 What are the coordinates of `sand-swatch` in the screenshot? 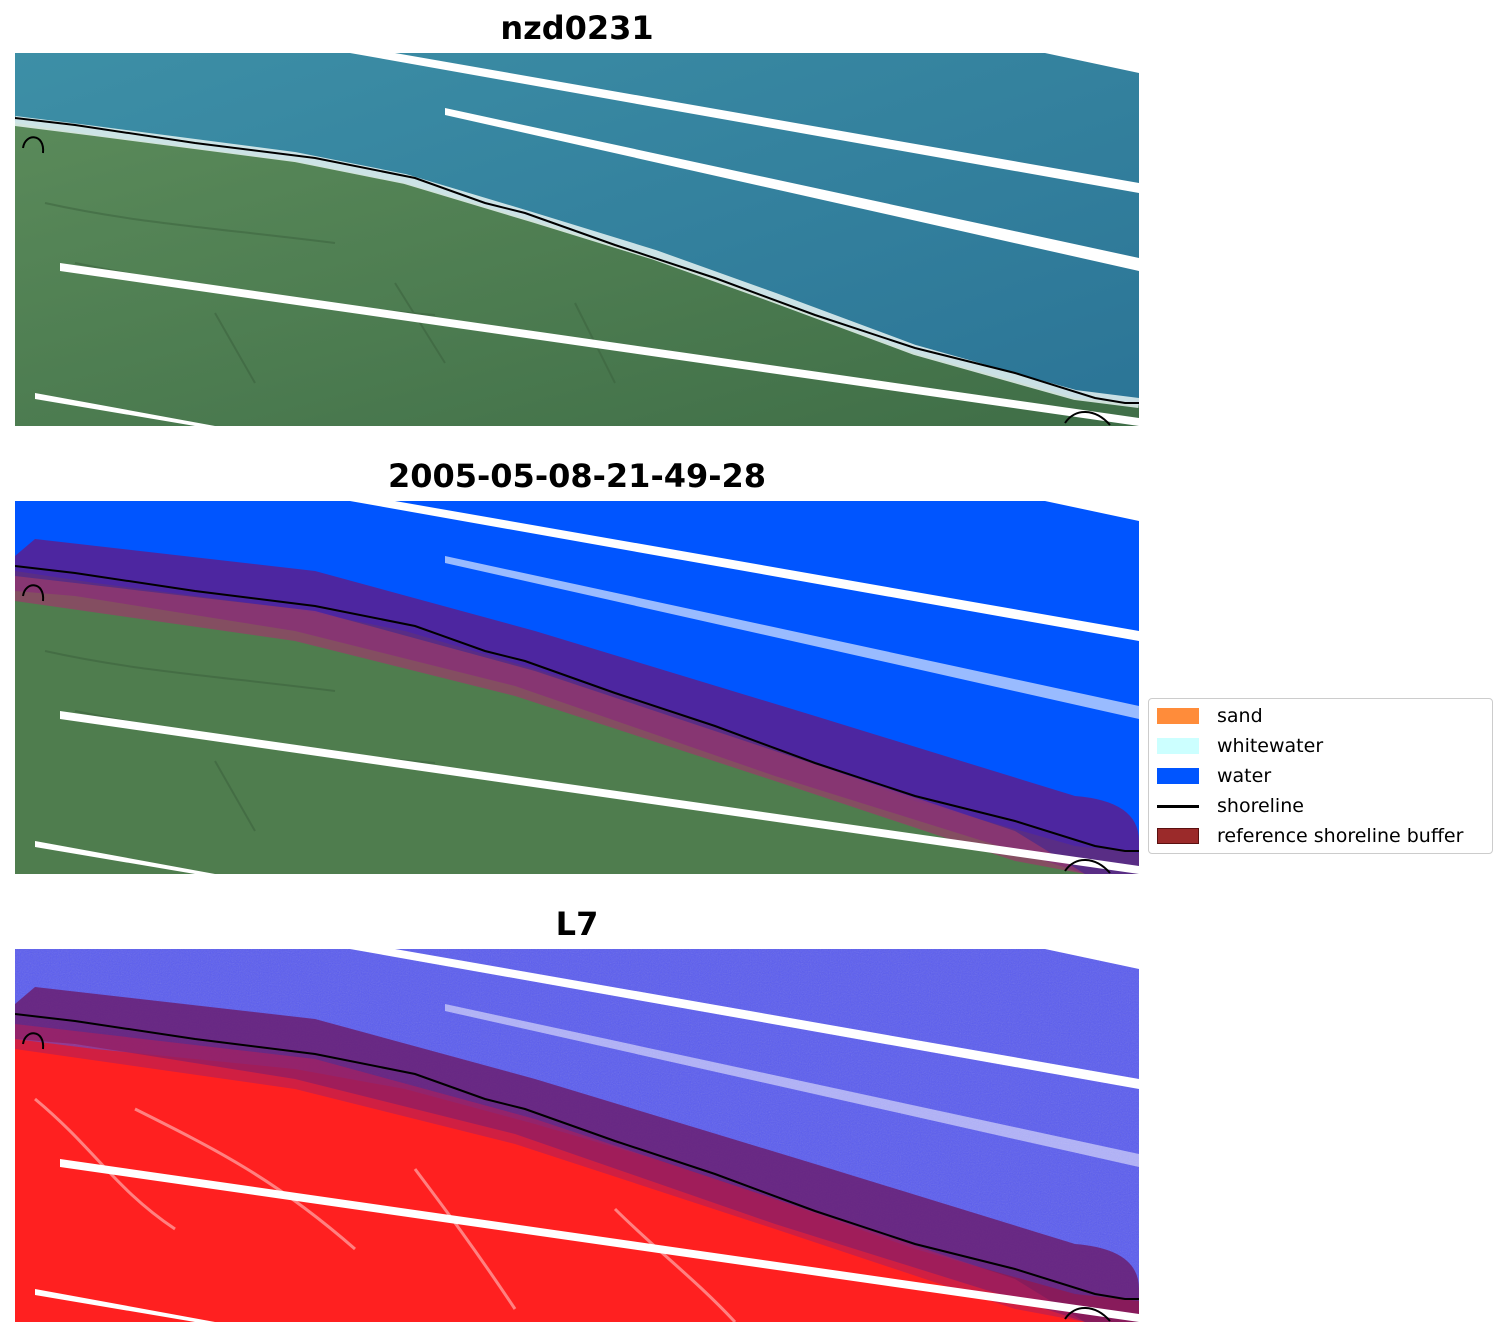 It's located at (1178, 716).